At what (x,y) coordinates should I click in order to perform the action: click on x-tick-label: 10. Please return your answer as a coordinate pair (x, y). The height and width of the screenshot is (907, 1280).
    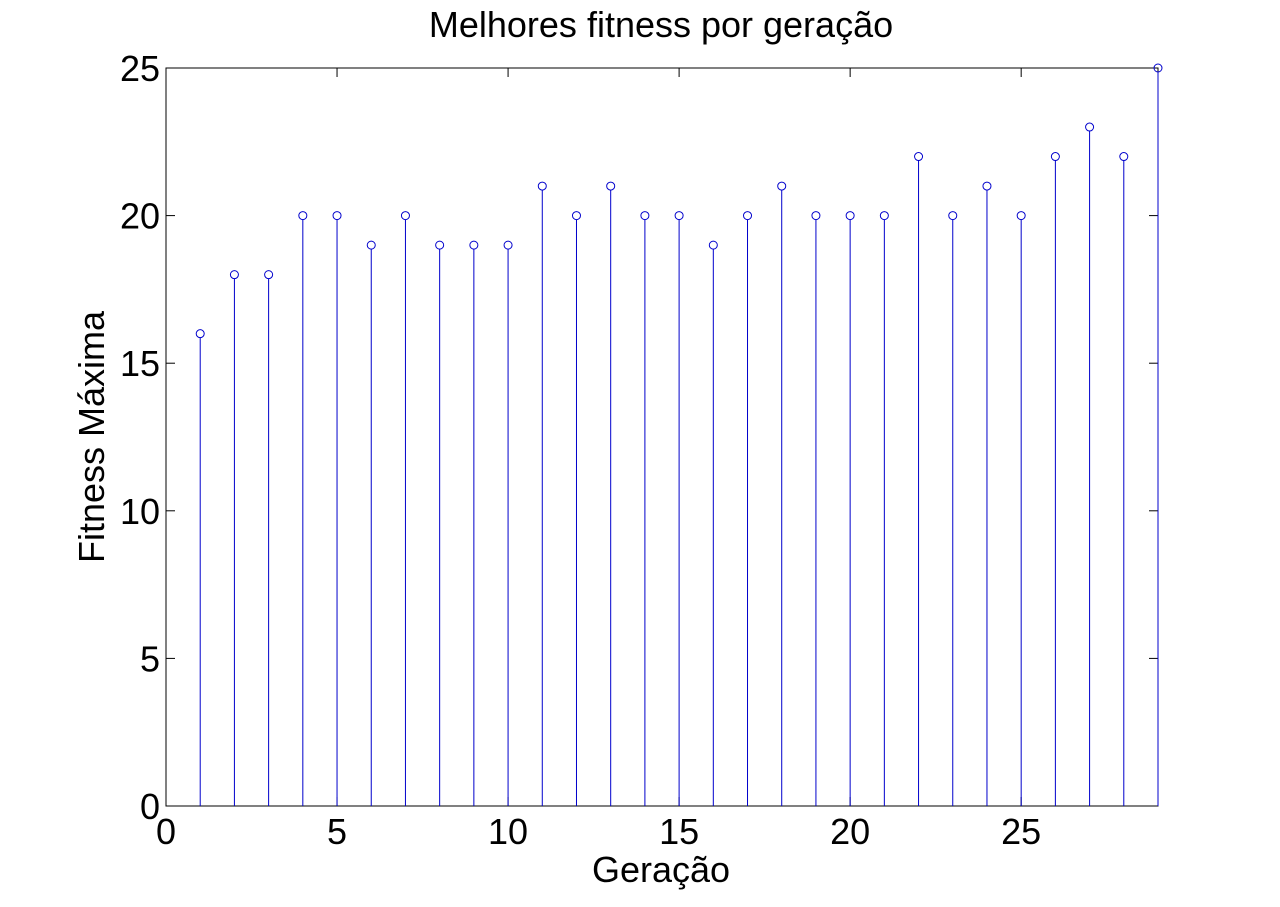
    Looking at the image, I should click on (508, 831).